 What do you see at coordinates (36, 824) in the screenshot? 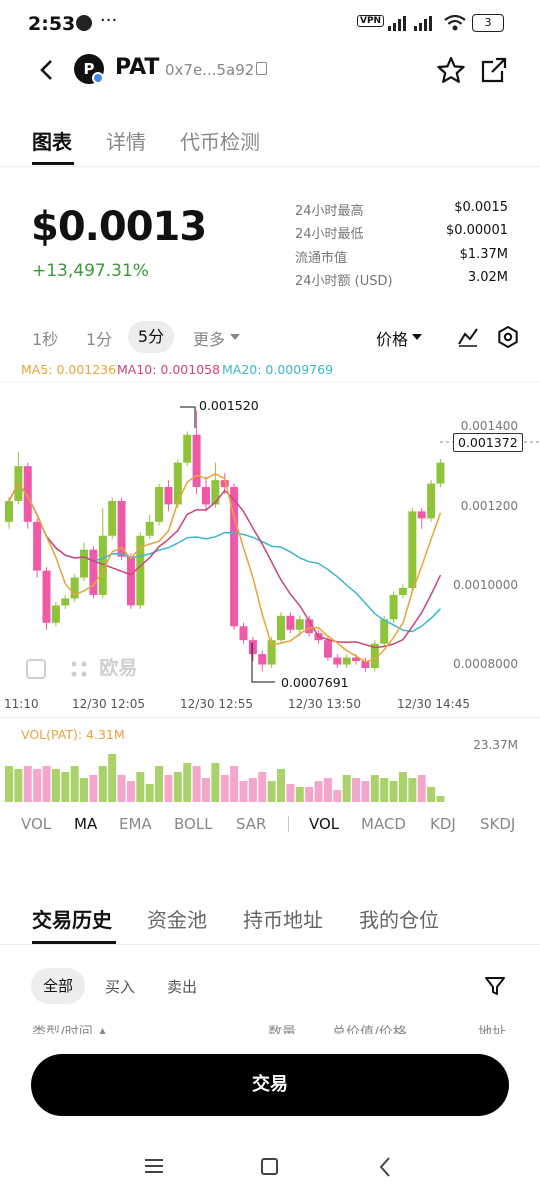
I see `indicator-vol: VOL` at bounding box center [36, 824].